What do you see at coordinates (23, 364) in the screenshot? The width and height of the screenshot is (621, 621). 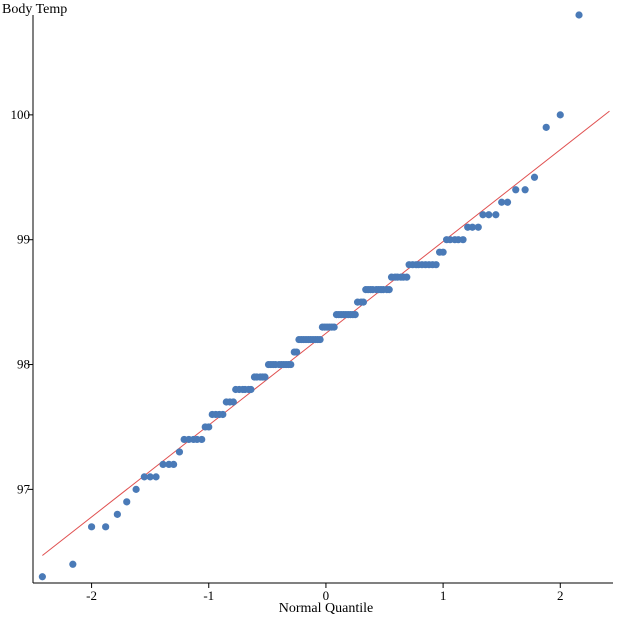 I see `y-tick-label: 98` at bounding box center [23, 364].